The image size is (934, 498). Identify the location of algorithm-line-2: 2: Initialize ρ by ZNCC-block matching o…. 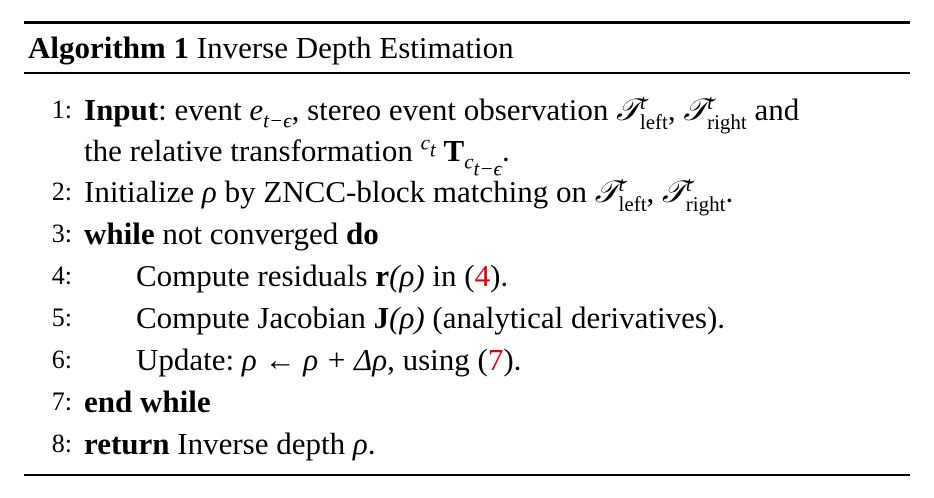
(467, 194).